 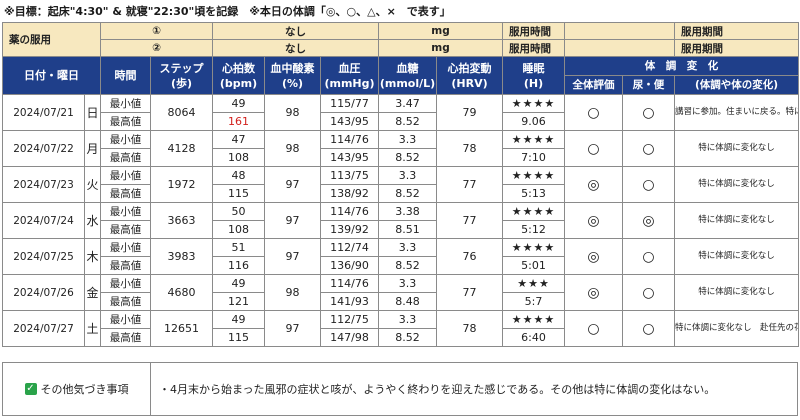 I want to click on hrv-cell: 79, so click(x=470, y=112).